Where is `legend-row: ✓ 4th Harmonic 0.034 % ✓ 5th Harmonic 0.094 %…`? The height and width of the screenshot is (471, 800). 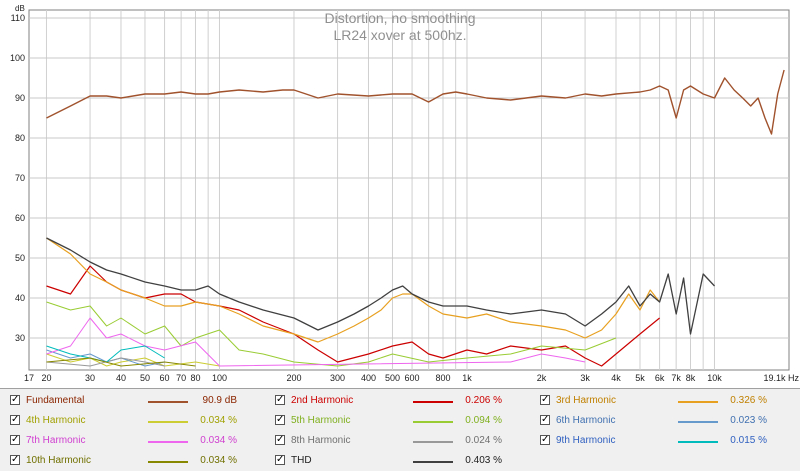
legend-row: ✓ 4th Harmonic 0.034 % ✓ 5th Harmonic 0.094 %… is located at coordinates (400, 421).